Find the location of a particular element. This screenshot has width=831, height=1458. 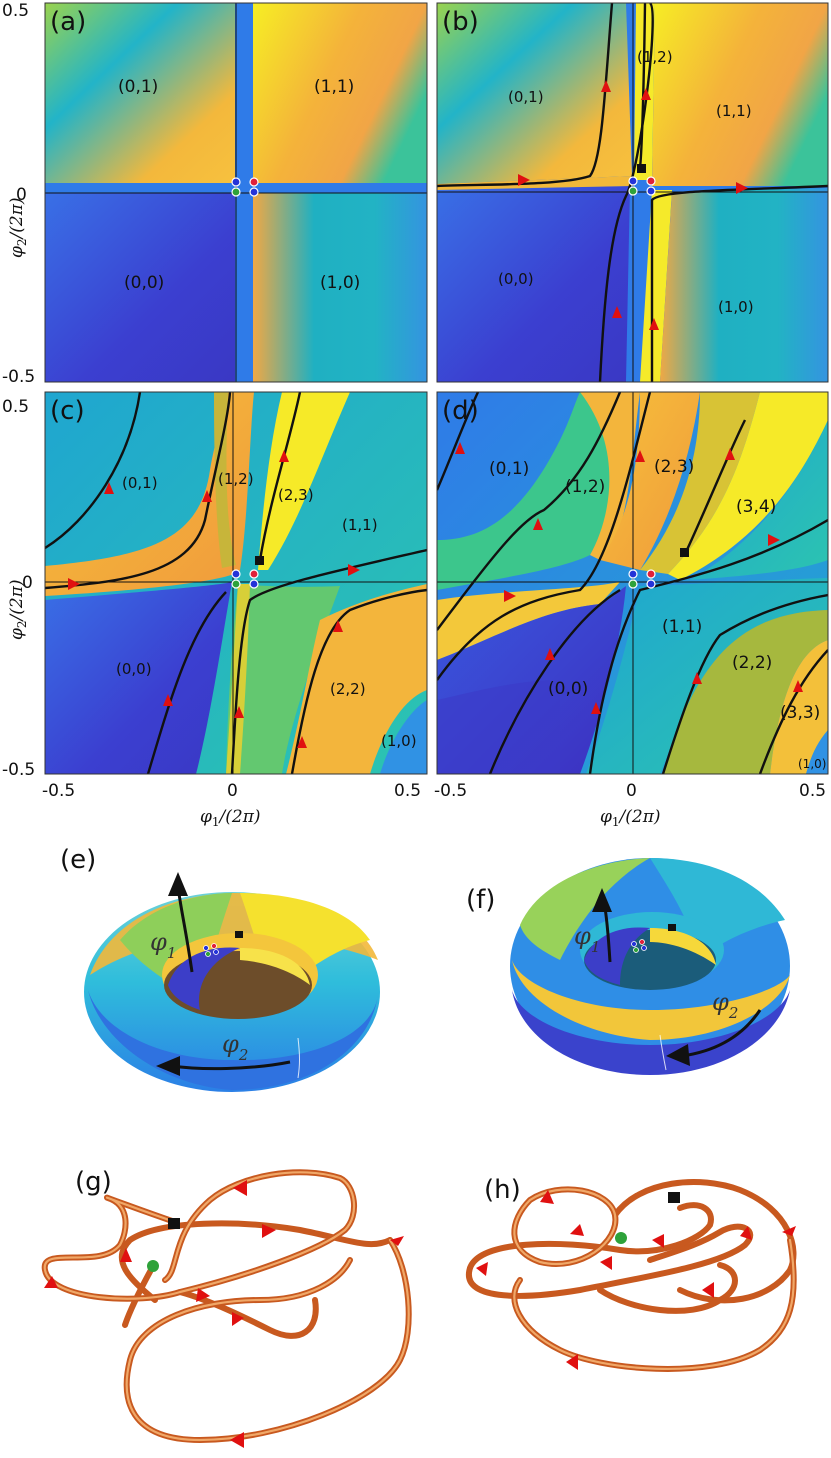

knot-g: (g) is located at coordinates (226, 1307).